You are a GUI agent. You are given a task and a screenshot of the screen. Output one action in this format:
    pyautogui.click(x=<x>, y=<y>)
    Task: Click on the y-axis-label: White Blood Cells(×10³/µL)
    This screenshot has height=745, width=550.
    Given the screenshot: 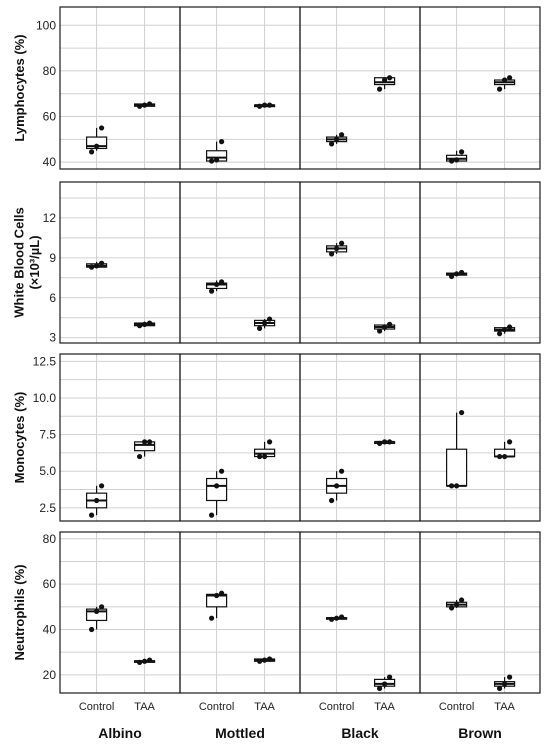 What is the action you would take?
    pyautogui.click(x=26, y=262)
    